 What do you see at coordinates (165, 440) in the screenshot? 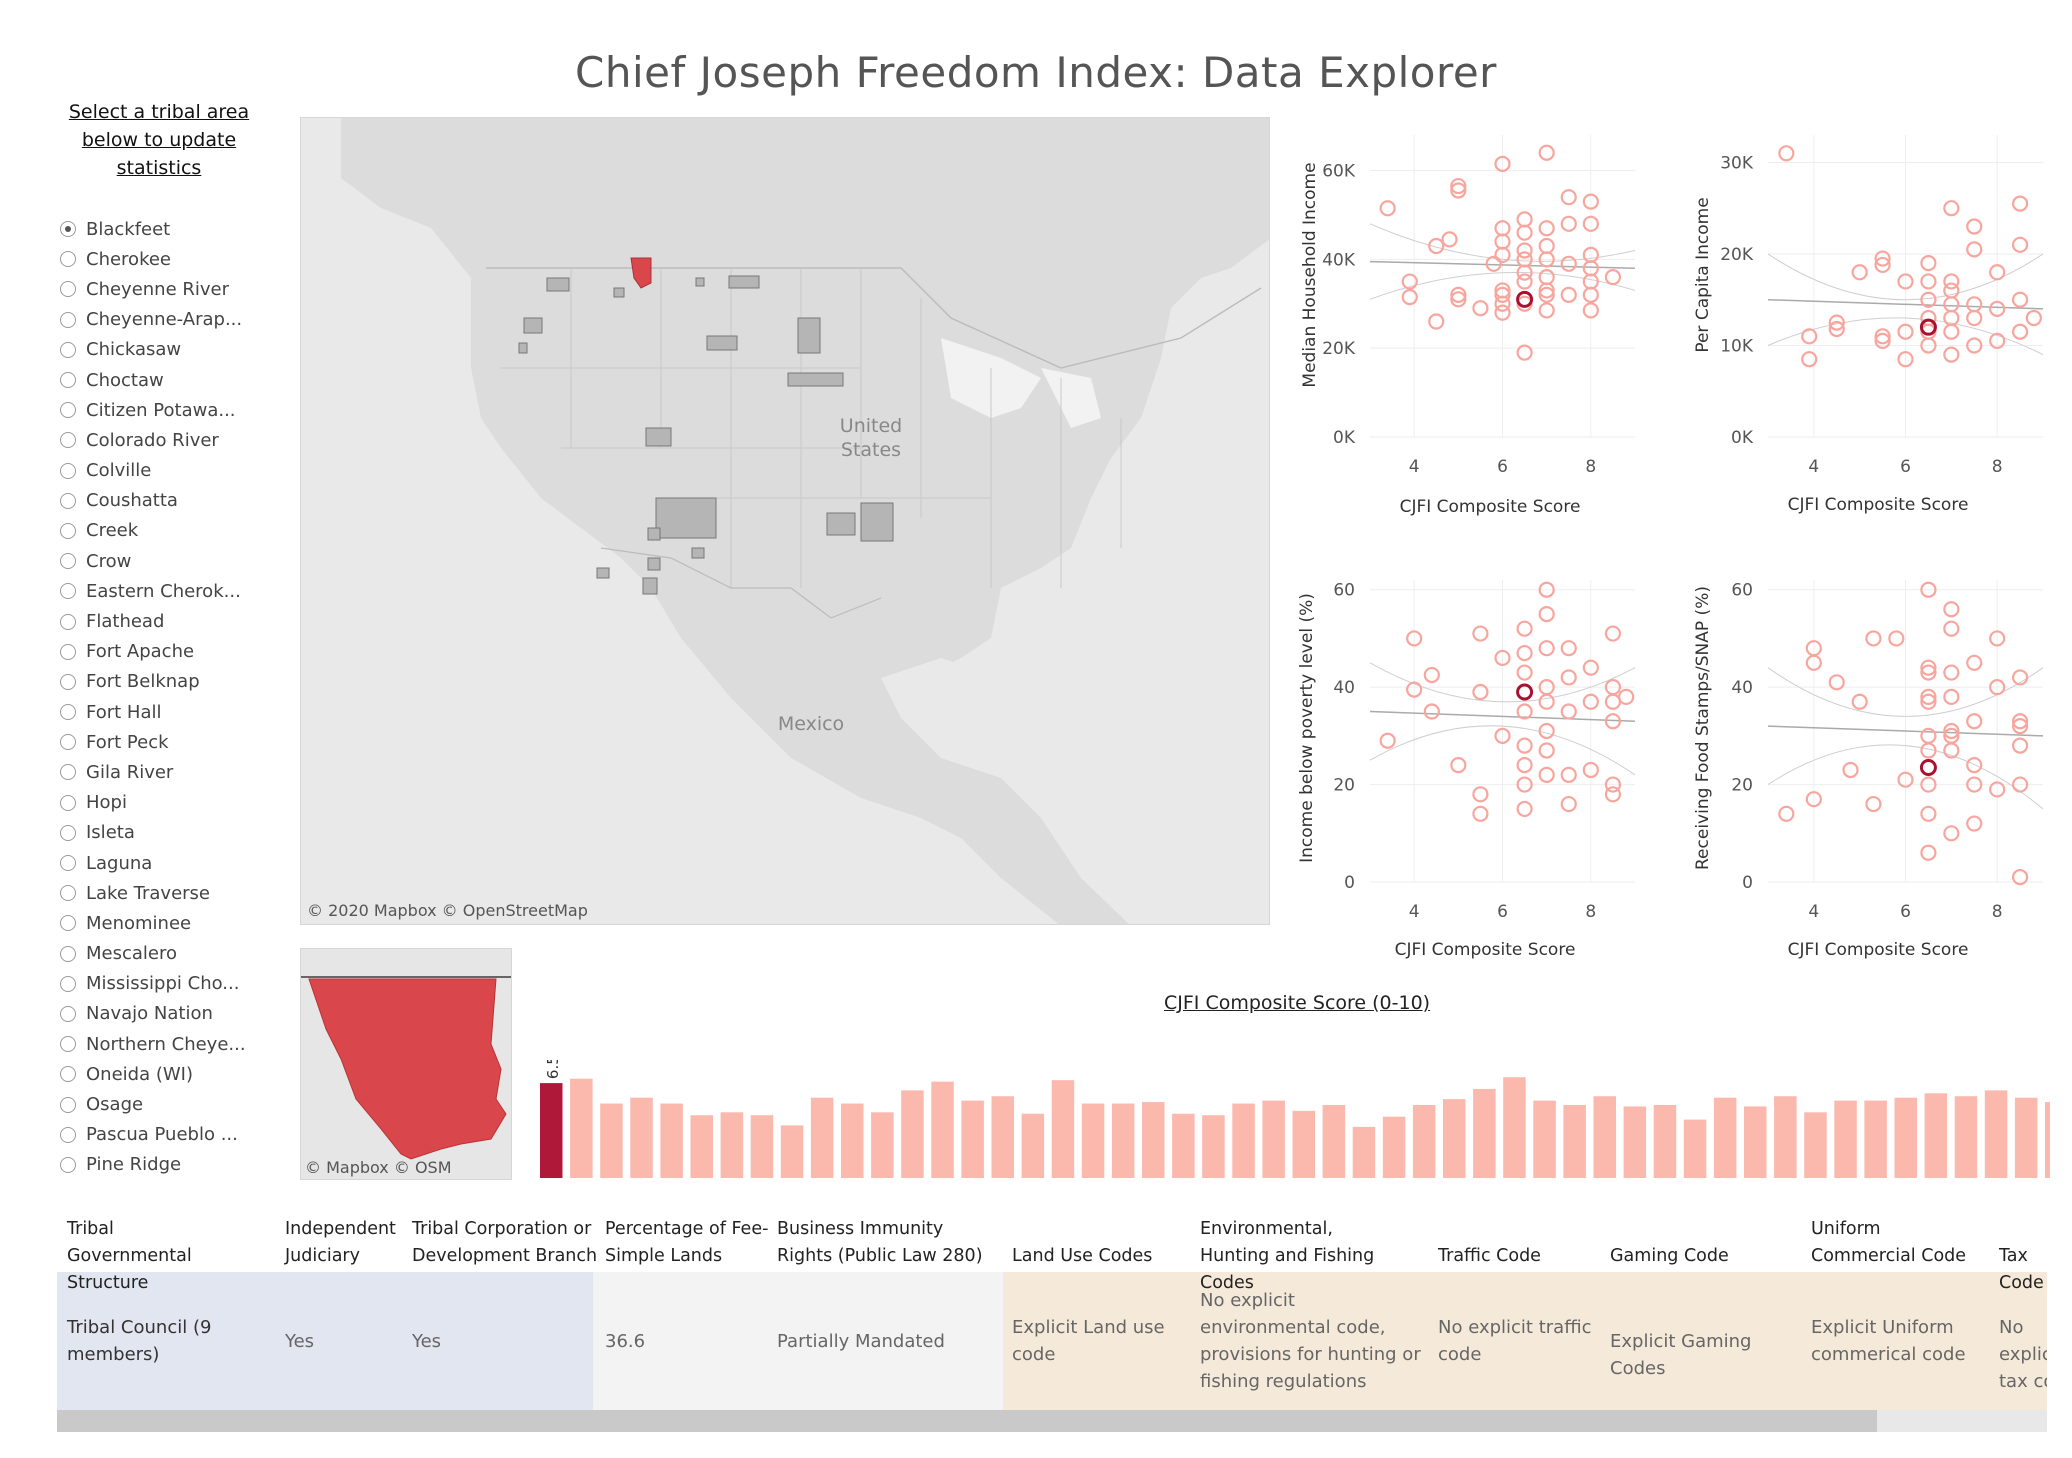
I see `tribal-area-radio-item: Colorado River` at bounding box center [165, 440].